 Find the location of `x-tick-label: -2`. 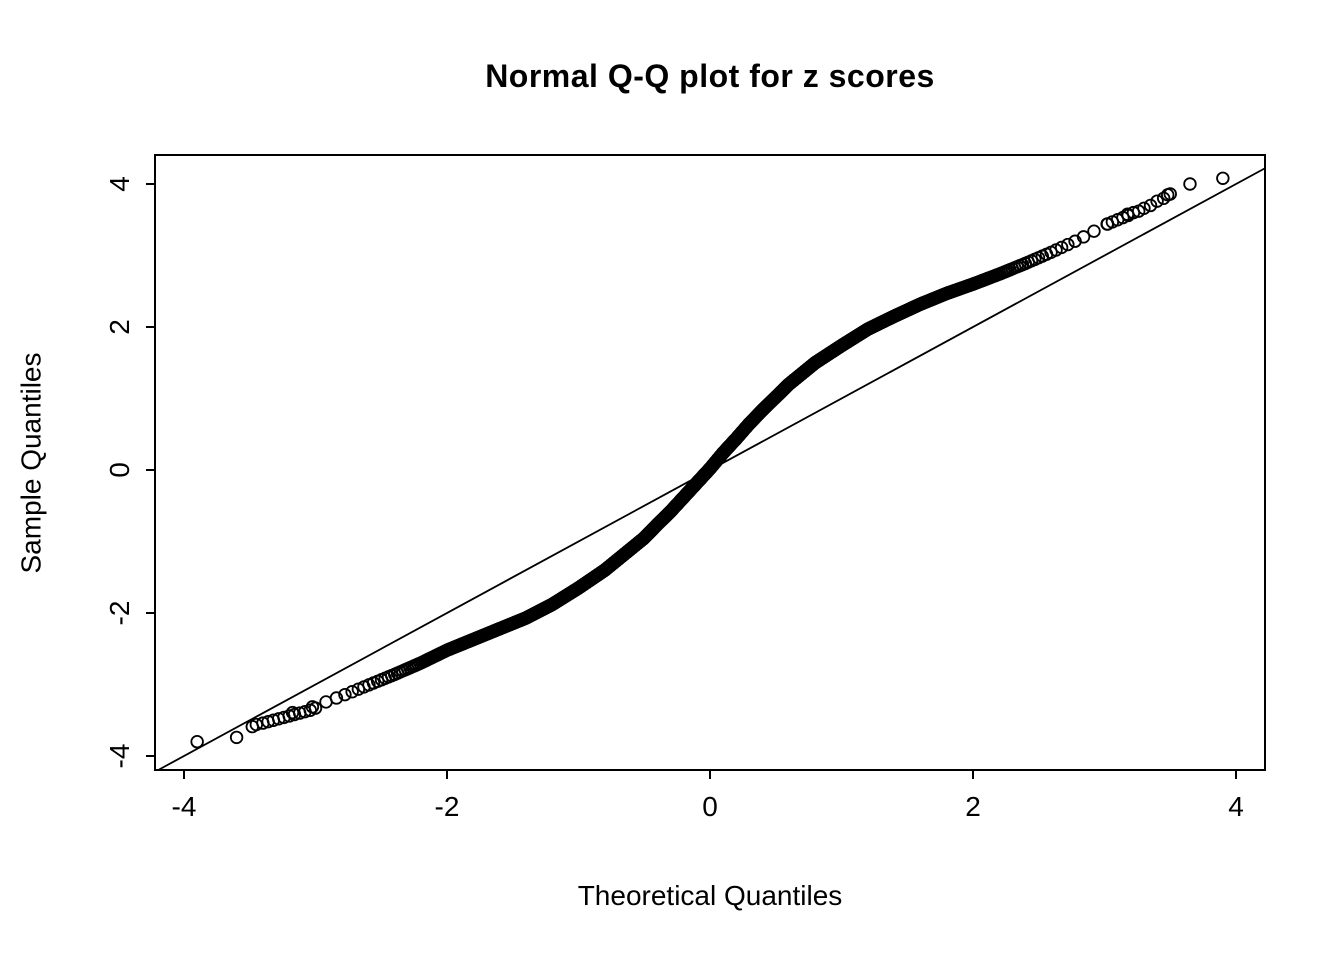

x-tick-label: -2 is located at coordinates (447, 806).